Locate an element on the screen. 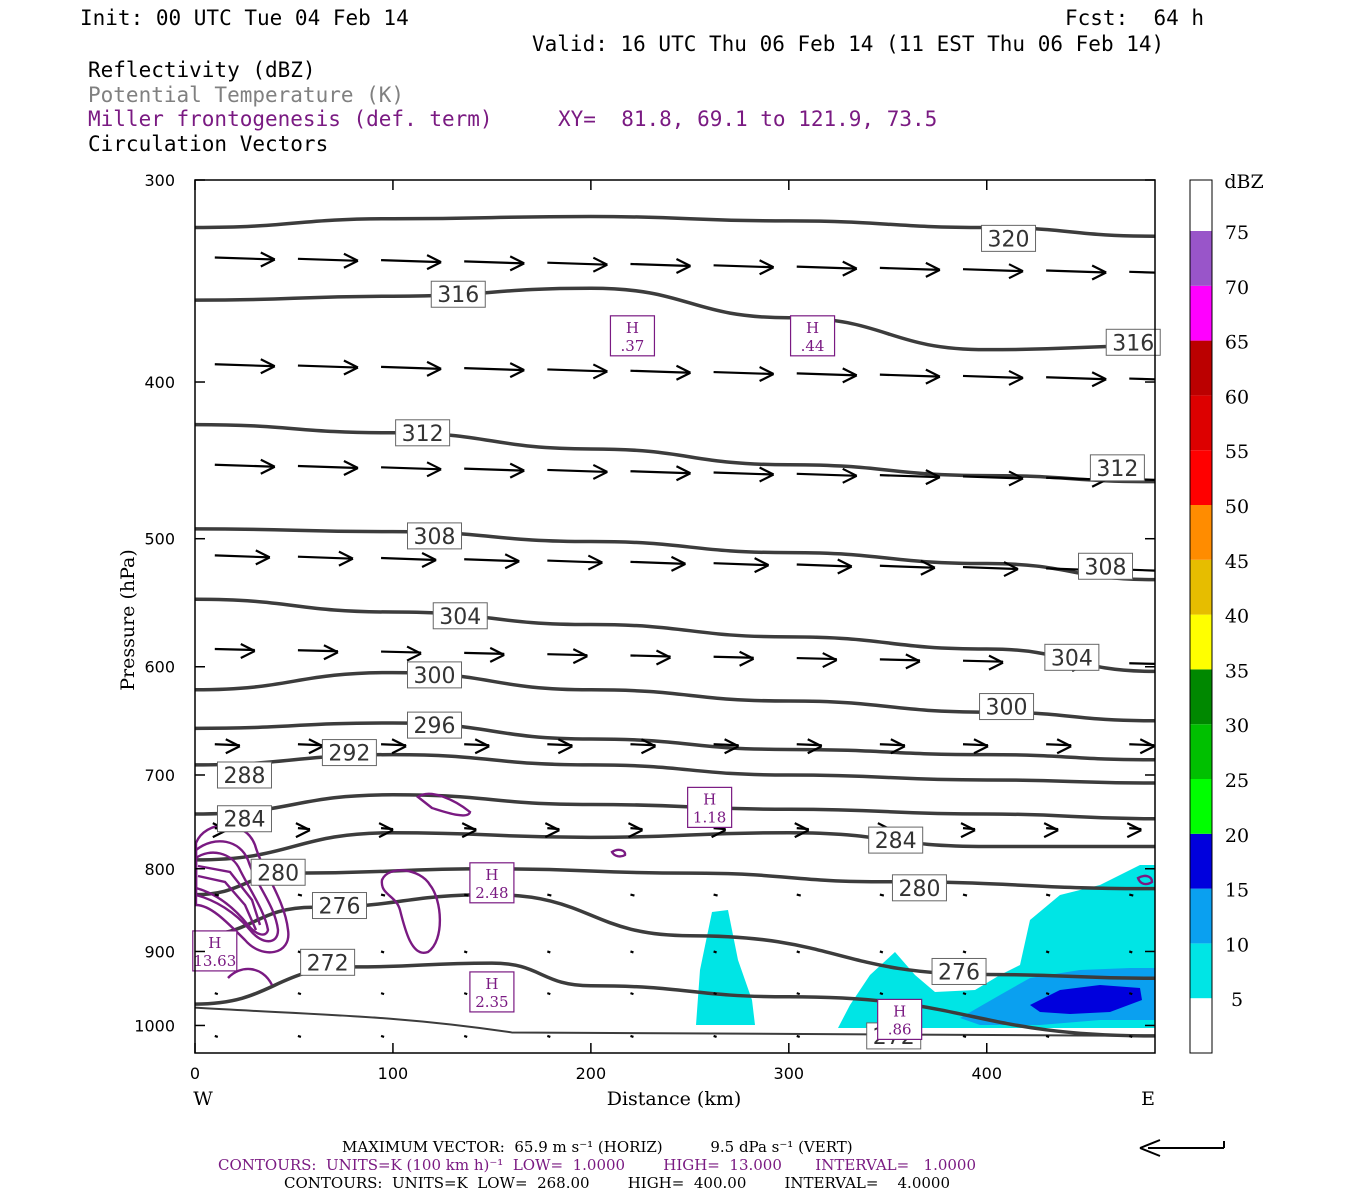  theta-label-272: 272 is located at coordinates (328, 962).